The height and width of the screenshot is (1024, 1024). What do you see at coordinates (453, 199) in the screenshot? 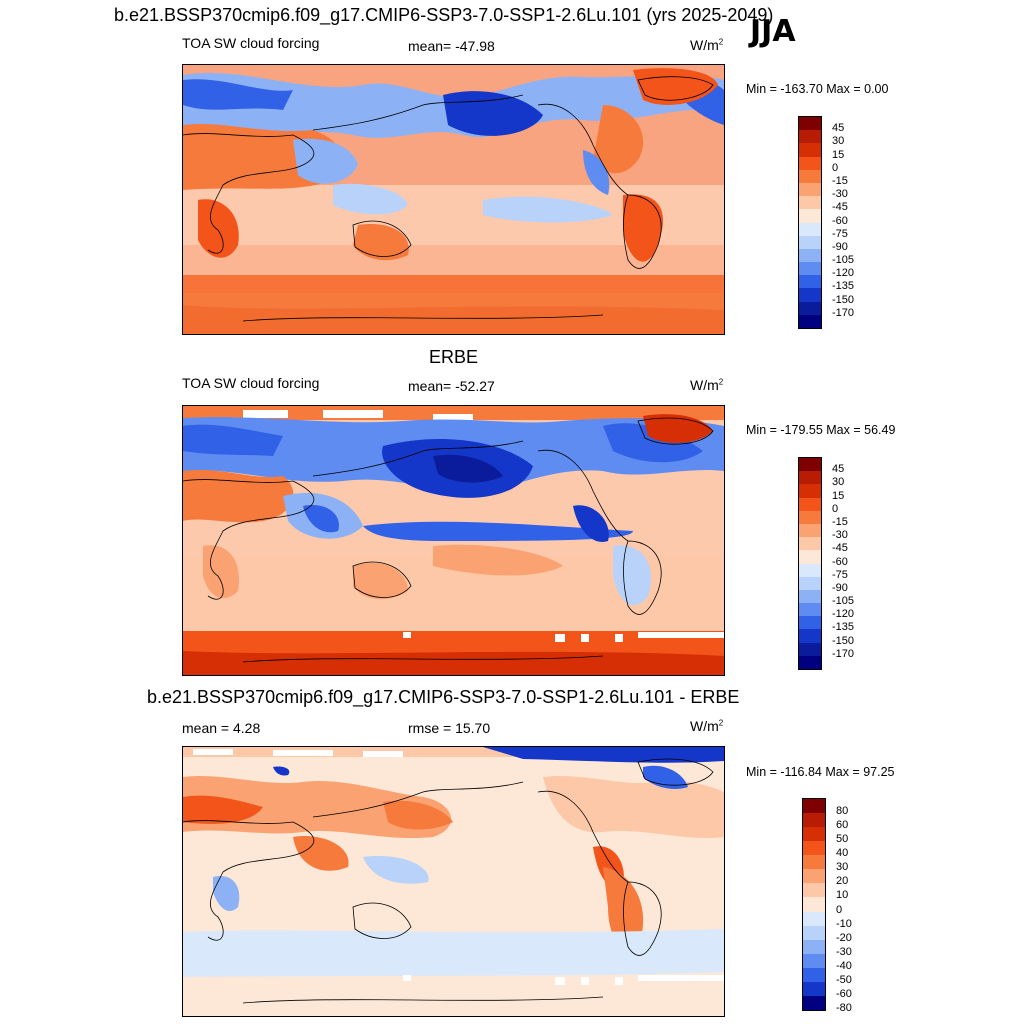
I see `panel1-map` at bounding box center [453, 199].